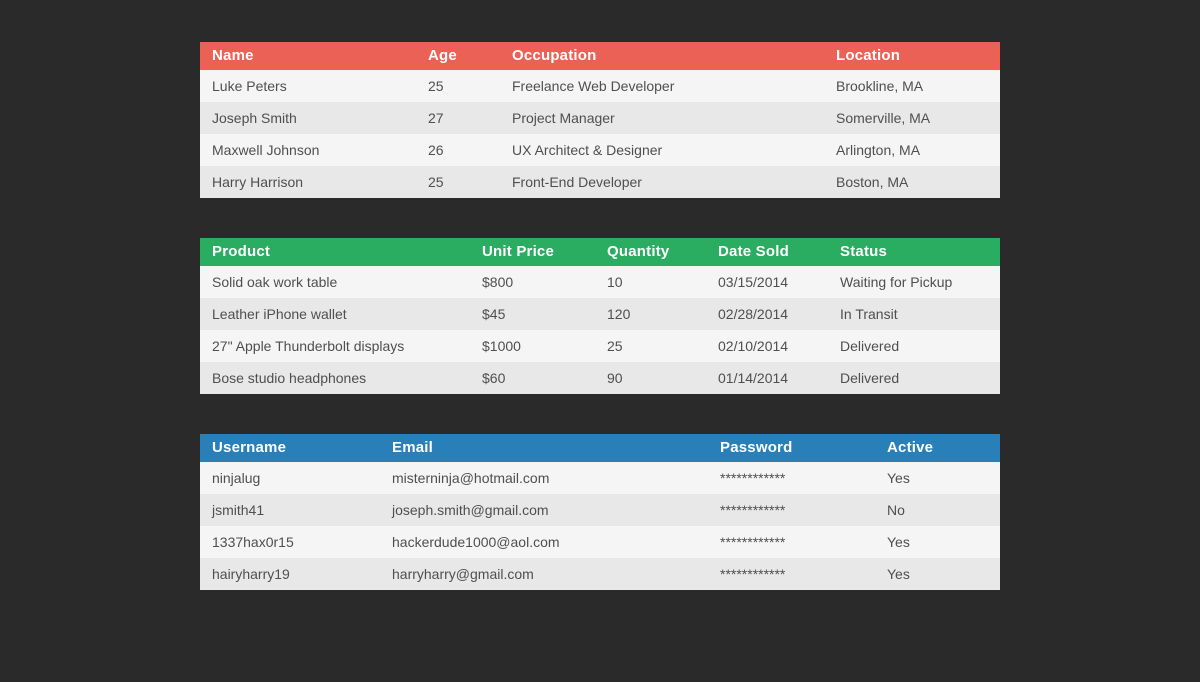 The height and width of the screenshot is (682, 1200). I want to click on column-header-occupation: Occupation, so click(662, 56).